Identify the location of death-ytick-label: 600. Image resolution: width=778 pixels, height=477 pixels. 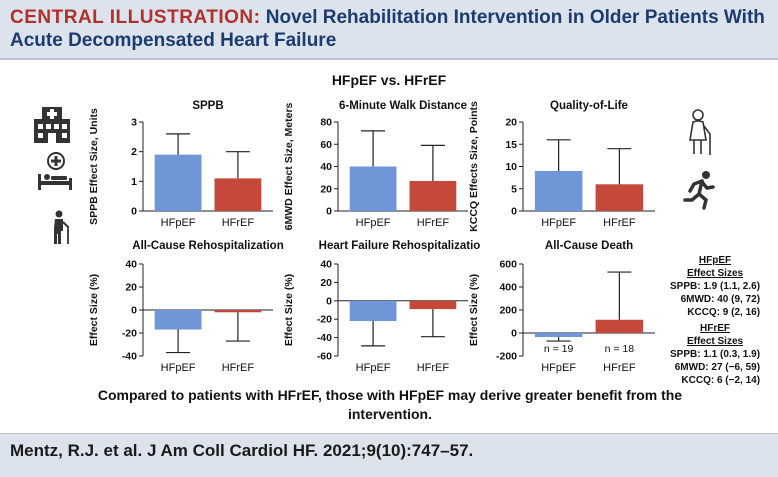
(508, 265).